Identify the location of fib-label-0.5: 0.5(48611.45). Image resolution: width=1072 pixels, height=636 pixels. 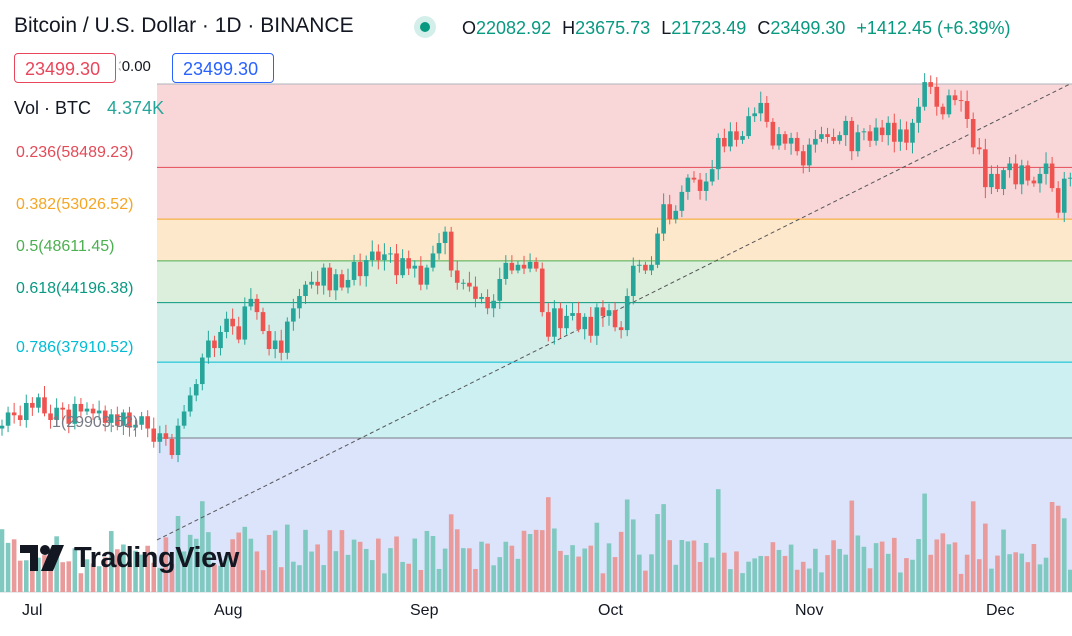
(65, 246).